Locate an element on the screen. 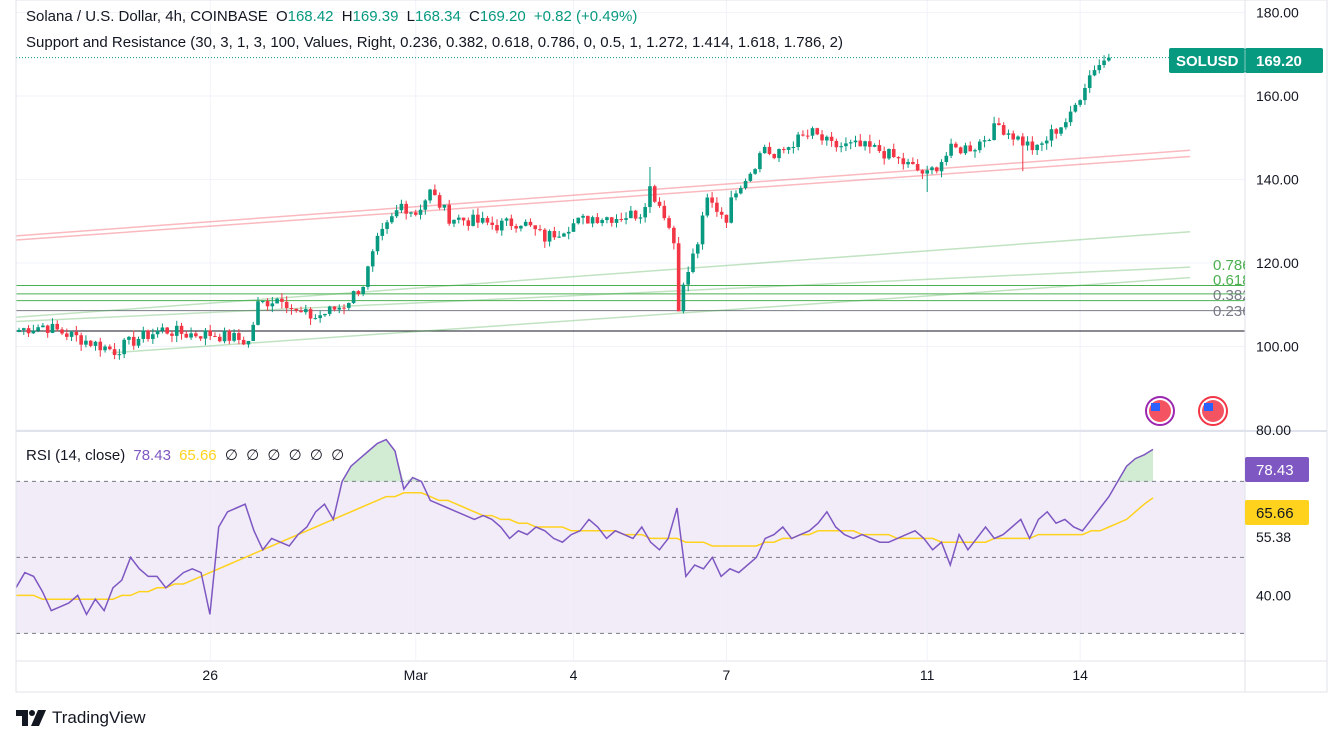 The width and height of the screenshot is (1341, 746). rsi-ma-value: 65.66 is located at coordinates (198, 455).